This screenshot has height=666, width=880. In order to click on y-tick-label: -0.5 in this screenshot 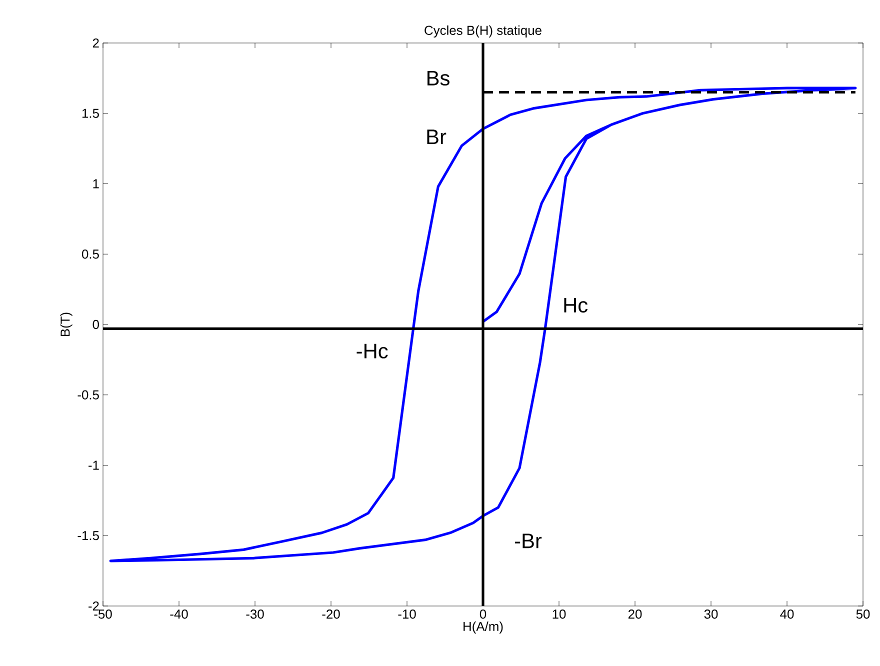, I will do `click(88, 395)`.